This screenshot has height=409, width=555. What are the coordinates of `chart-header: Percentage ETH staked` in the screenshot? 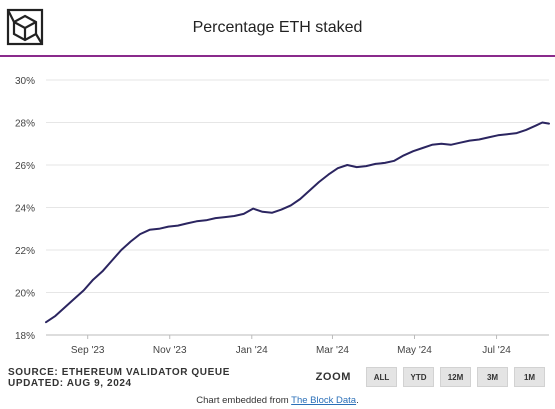 It's located at (277, 28).